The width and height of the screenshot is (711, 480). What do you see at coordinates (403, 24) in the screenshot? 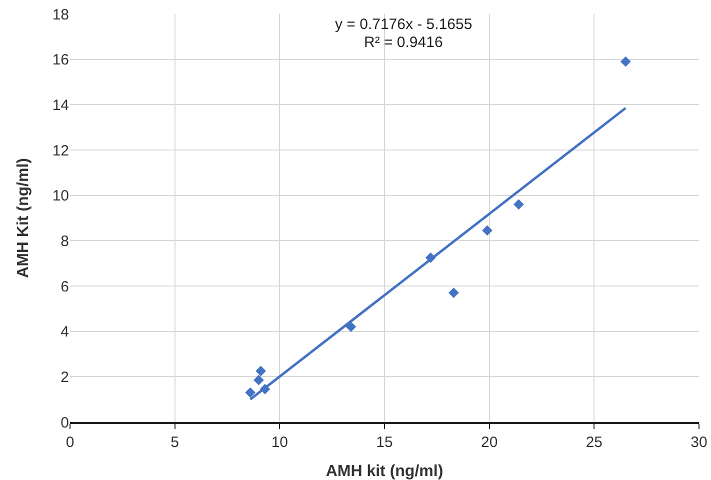
I see `annotation: y = 0.7176x - 5.1655` at bounding box center [403, 24].